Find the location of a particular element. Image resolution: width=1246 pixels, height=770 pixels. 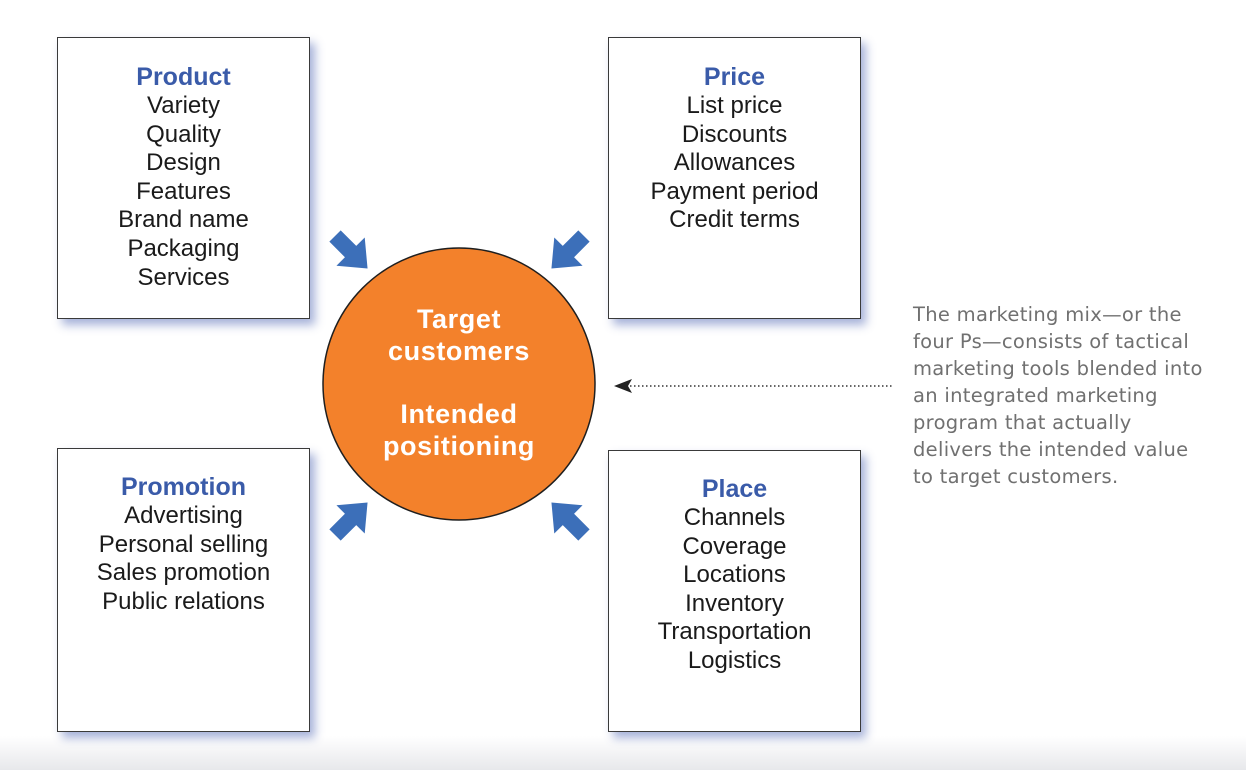

caption-line: an integrated marketing is located at coordinates (1078, 395).